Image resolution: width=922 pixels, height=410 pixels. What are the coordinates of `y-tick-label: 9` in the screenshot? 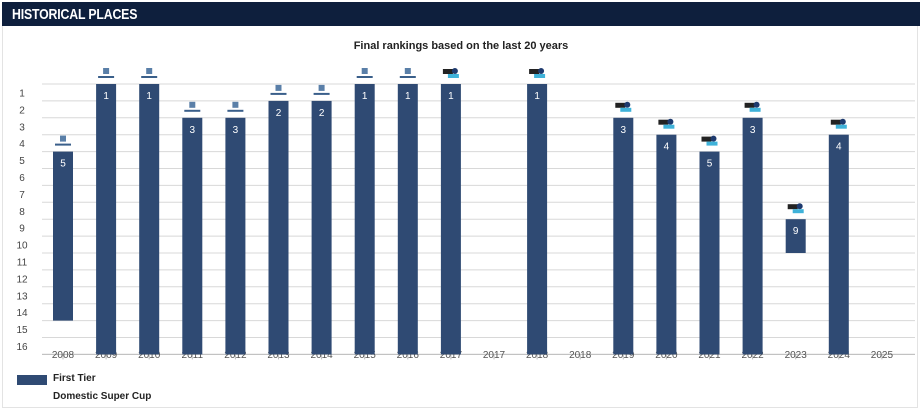 It's located at (22, 229).